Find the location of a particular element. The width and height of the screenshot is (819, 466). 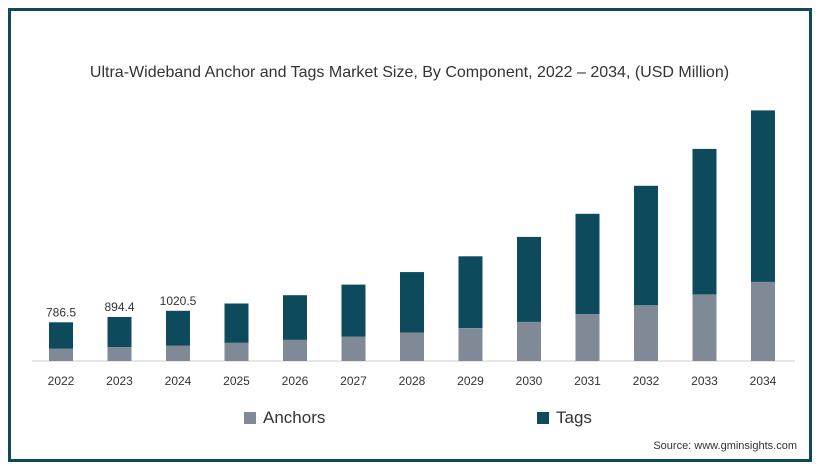

x-tick-label-2026: 2026 is located at coordinates (295, 381).